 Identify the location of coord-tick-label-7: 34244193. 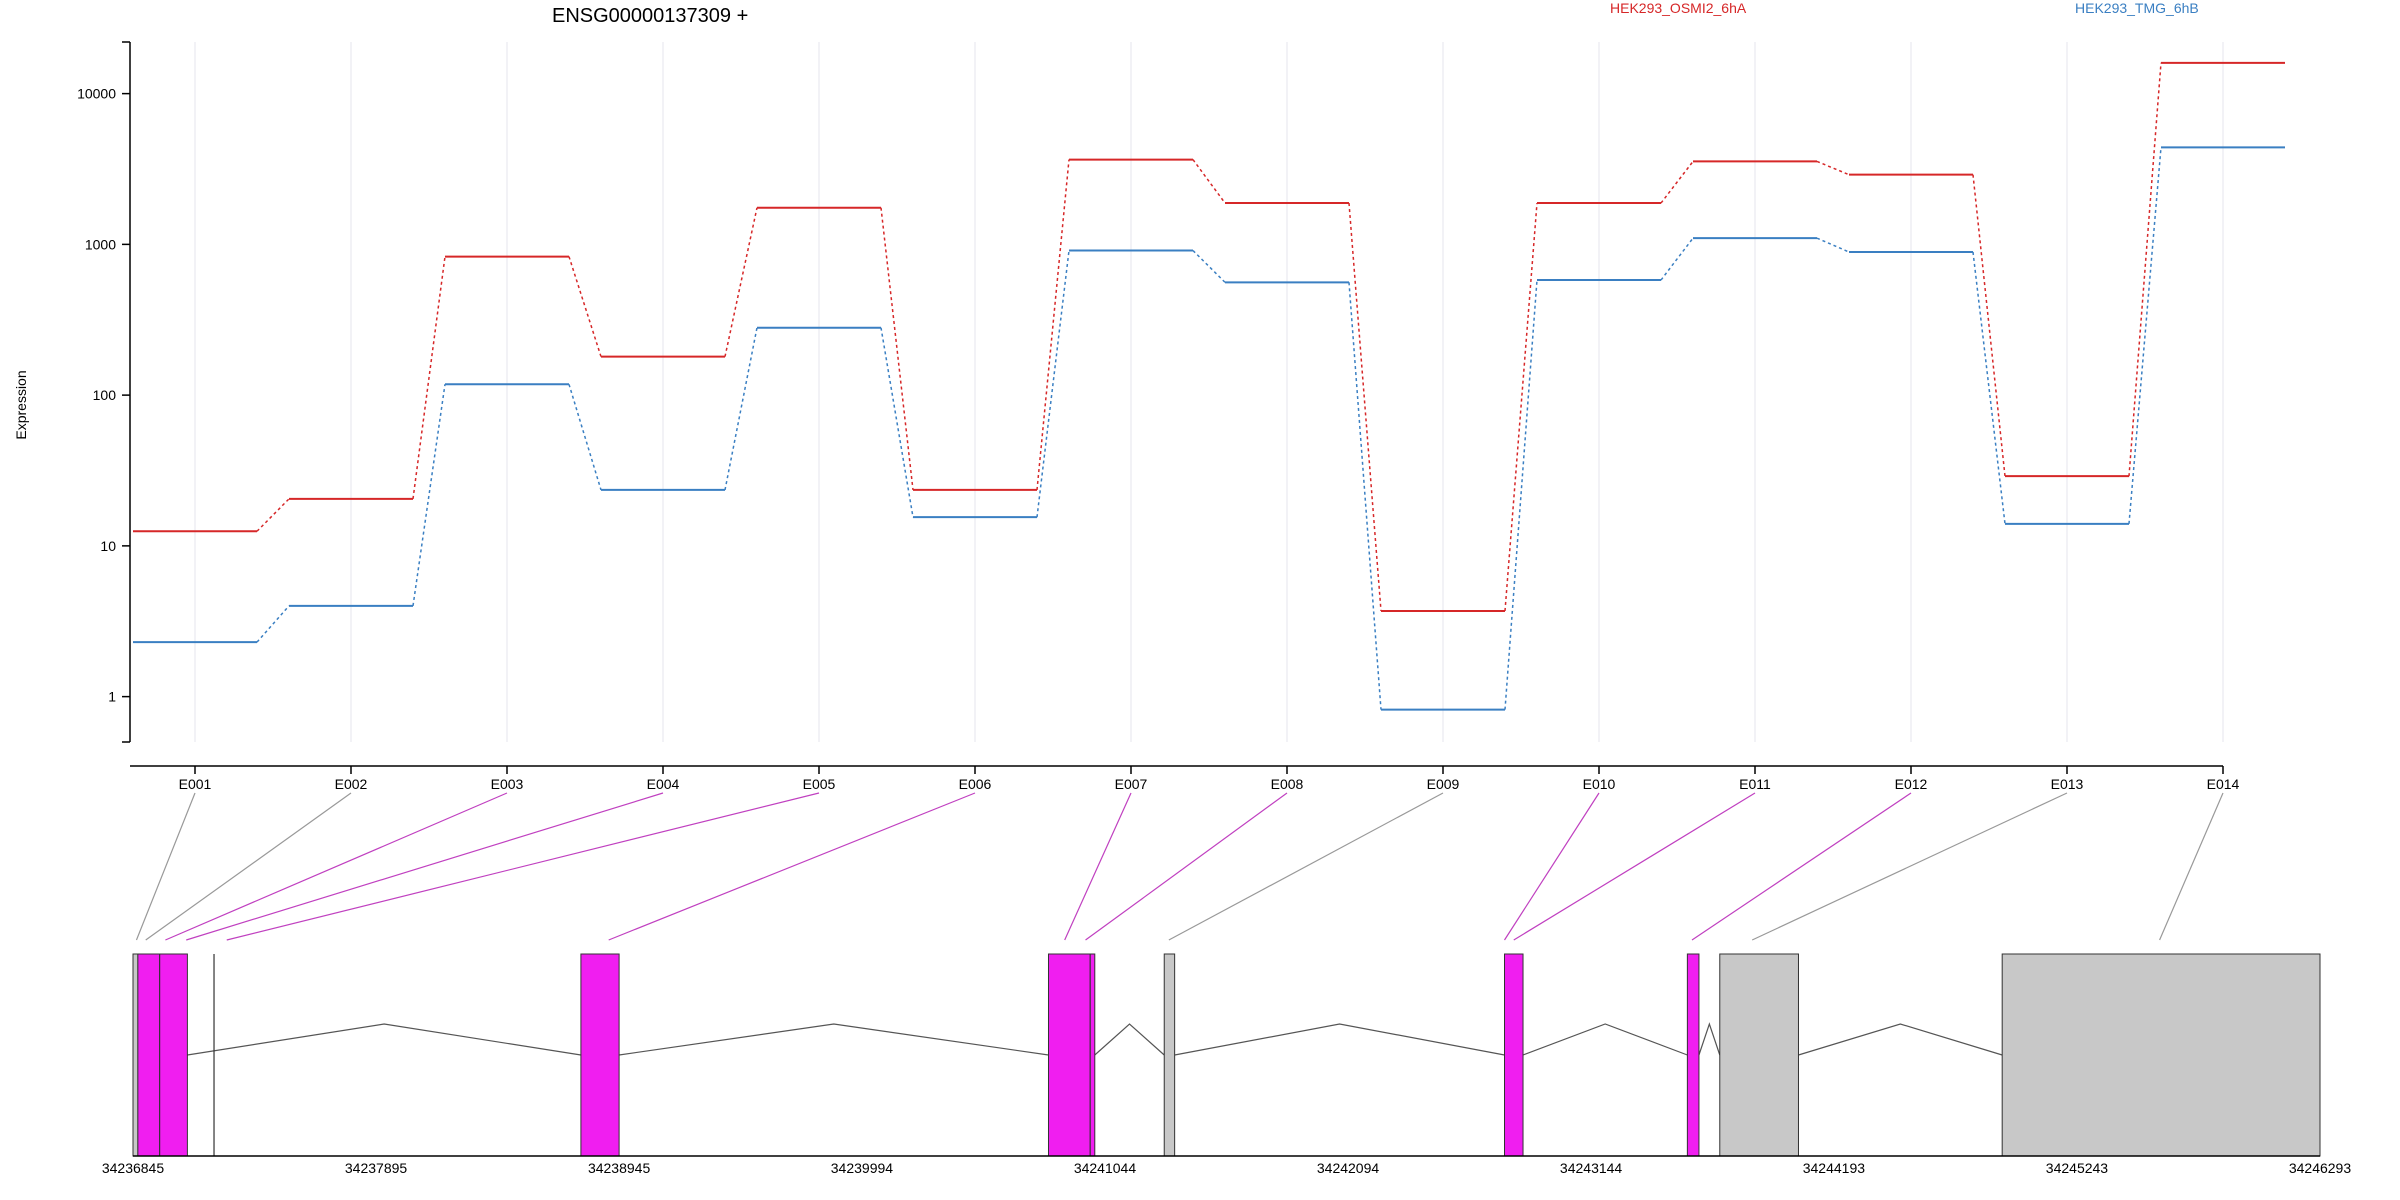
(1834, 1168).